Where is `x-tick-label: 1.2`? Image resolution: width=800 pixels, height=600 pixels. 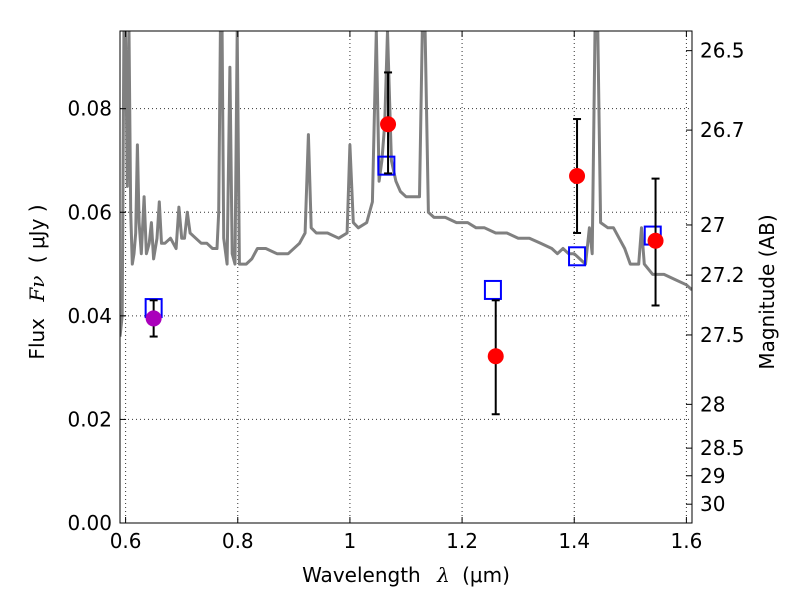 x-tick-label: 1.2 is located at coordinates (462, 541).